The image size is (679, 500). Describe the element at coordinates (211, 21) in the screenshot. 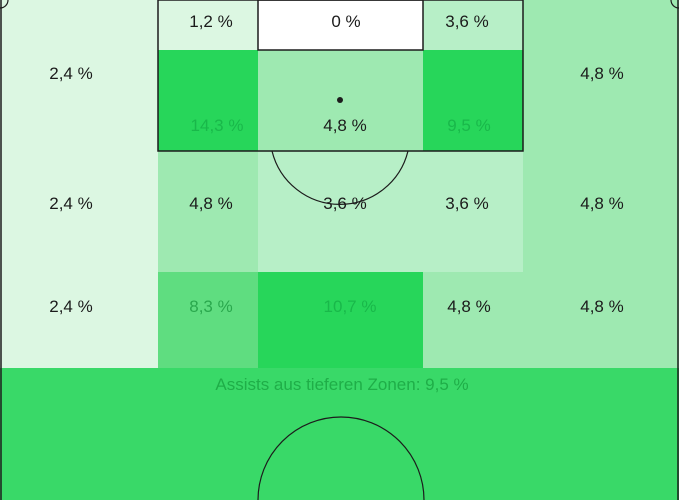

I see `label-goal-left: 1,2 %` at that location.